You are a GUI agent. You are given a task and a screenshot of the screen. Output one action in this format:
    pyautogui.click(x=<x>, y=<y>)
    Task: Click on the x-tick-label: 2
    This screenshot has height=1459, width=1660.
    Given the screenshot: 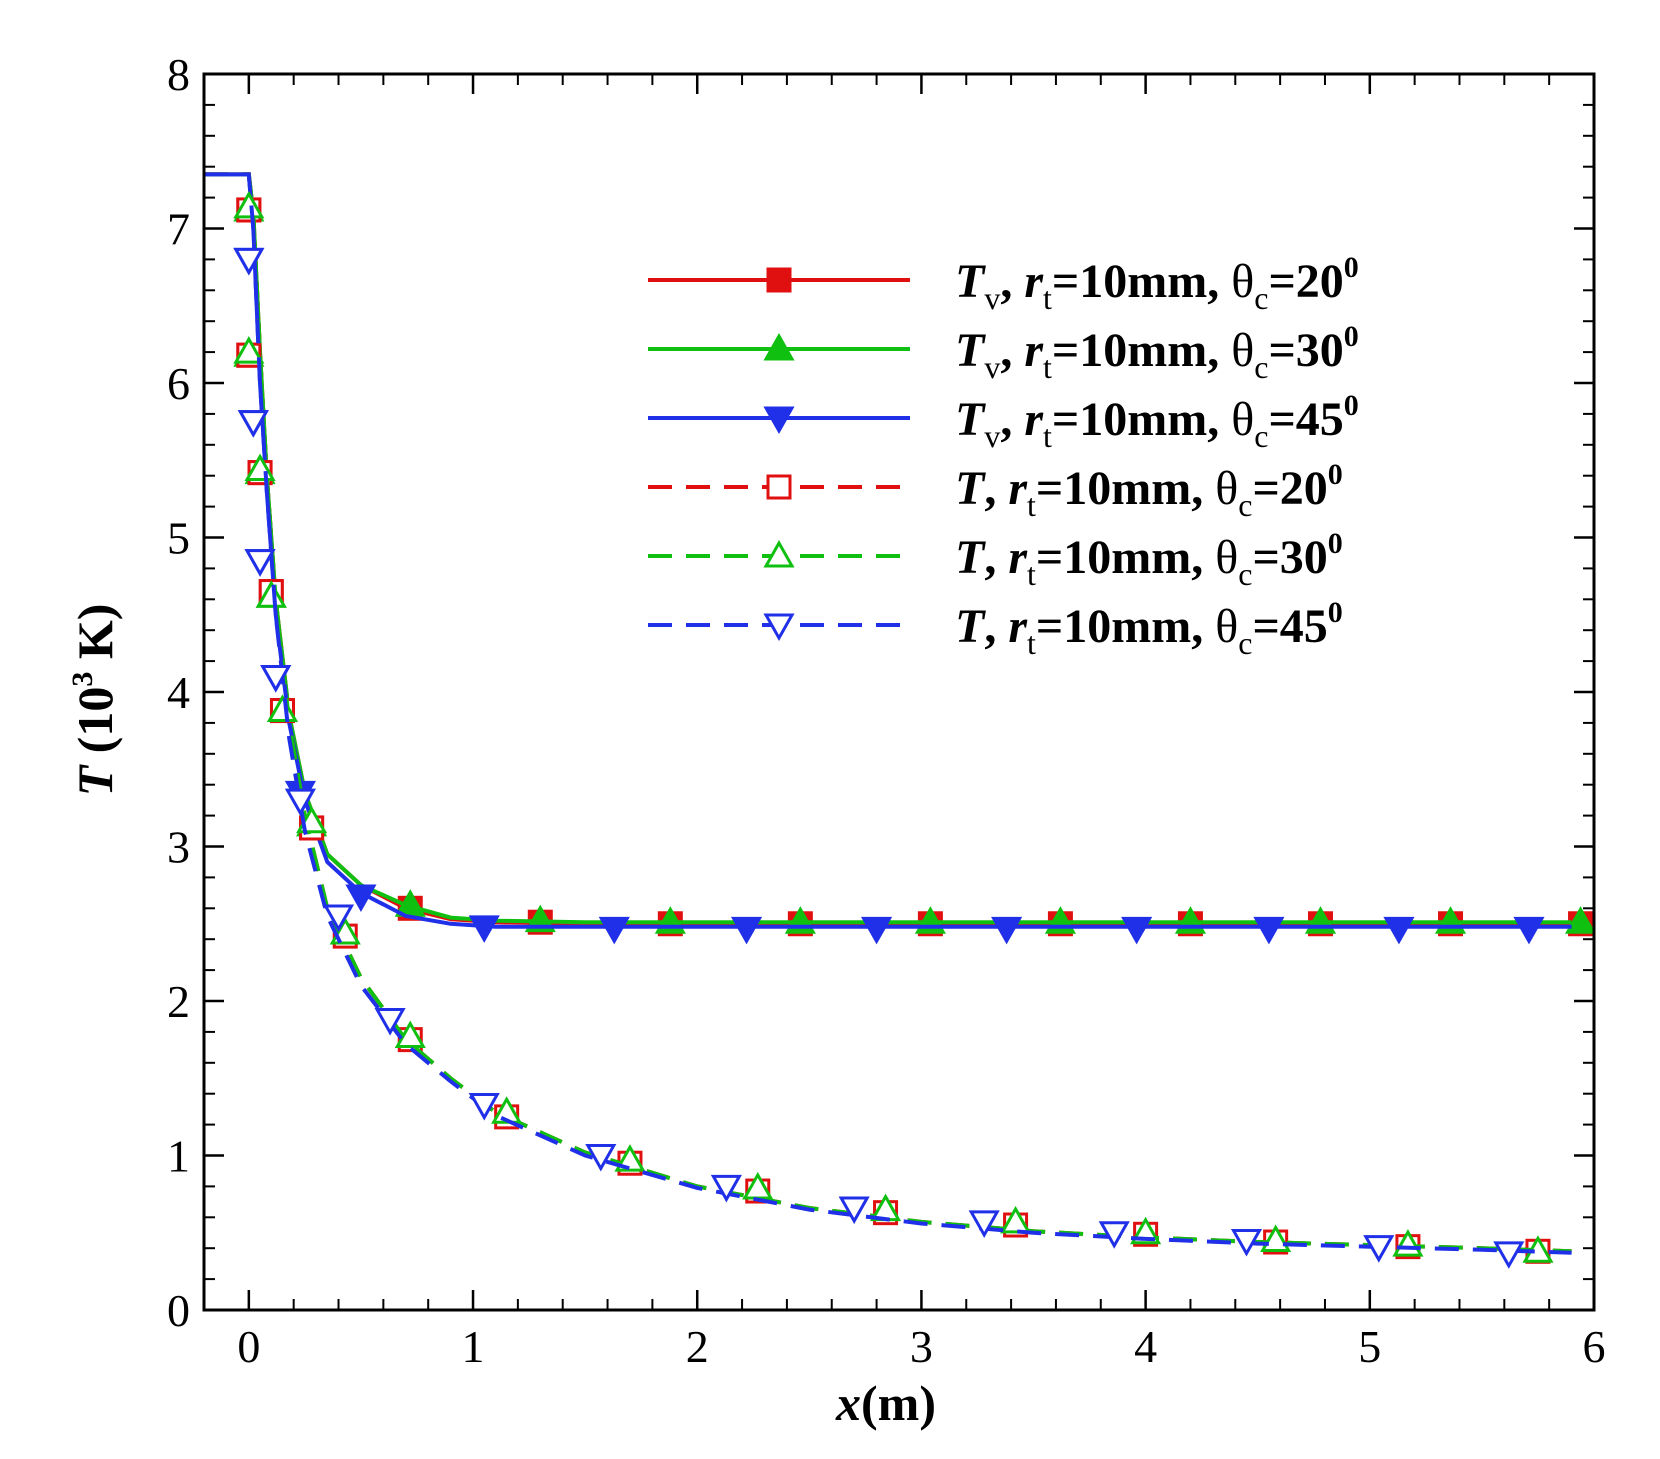 What is the action you would take?
    pyautogui.click(x=697, y=1346)
    